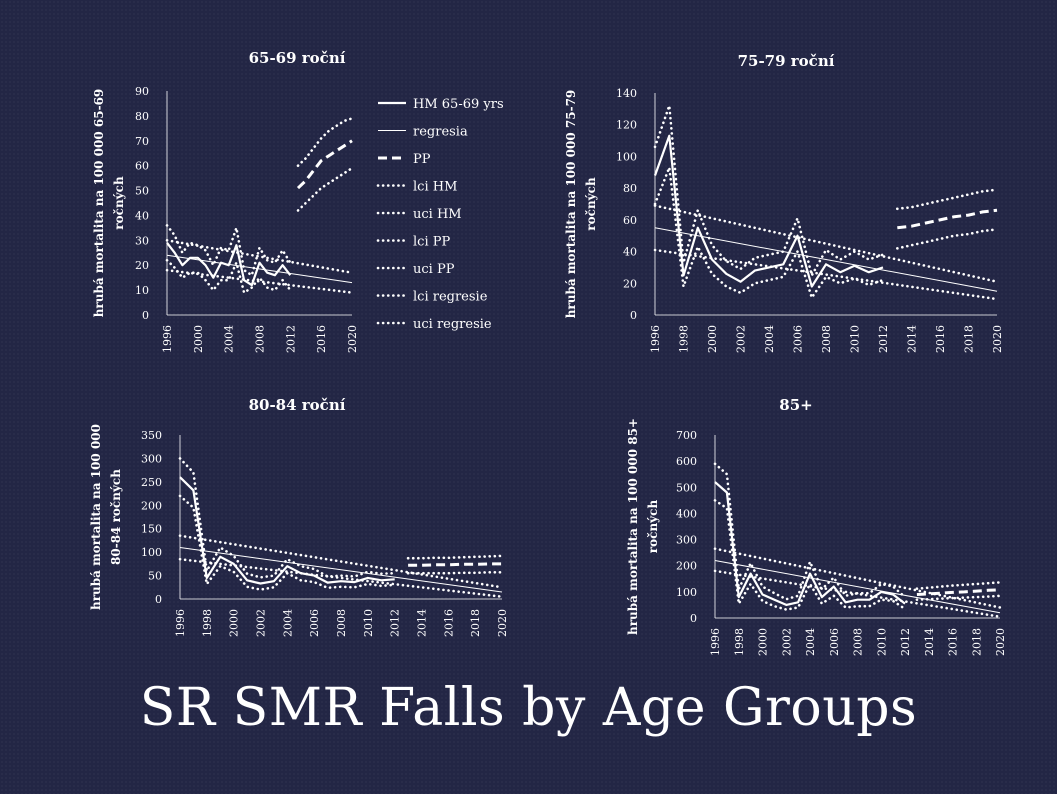 This screenshot has width=1057, height=794. I want to click on y-tick-label: 350, so click(151, 435).